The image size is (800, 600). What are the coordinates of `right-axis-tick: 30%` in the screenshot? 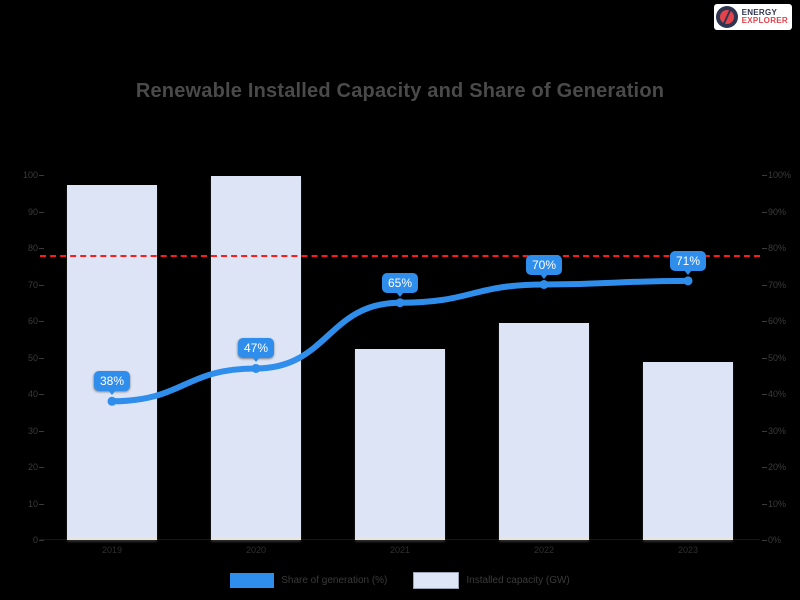 It's located at (781, 431).